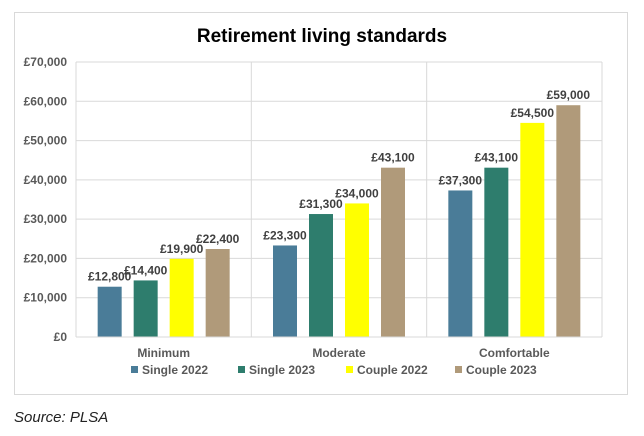  What do you see at coordinates (46, 180) in the screenshot?
I see `y-tick-label: £40,000` at bounding box center [46, 180].